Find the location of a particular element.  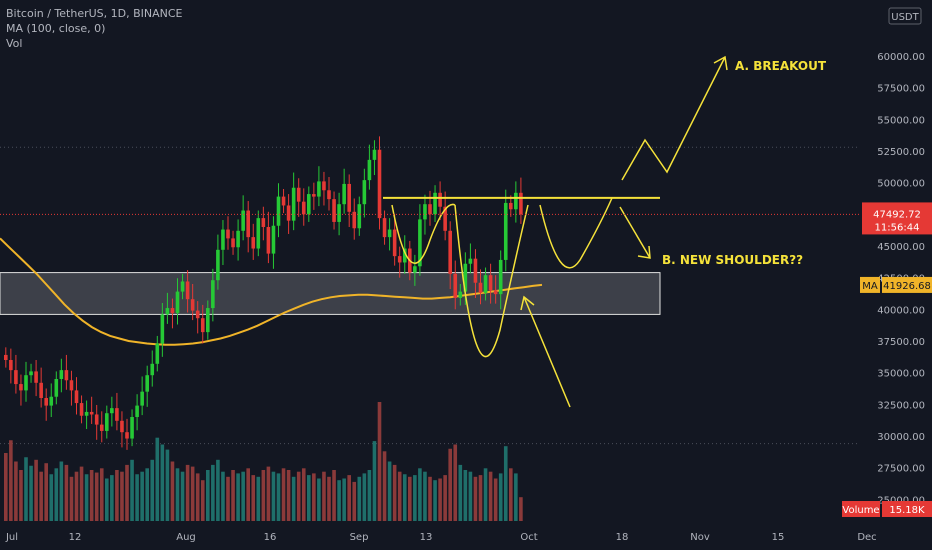

axis-tags: 47492.72 11:56:44 MA 41926.68 Volume 15.18K is located at coordinates (887, 359).